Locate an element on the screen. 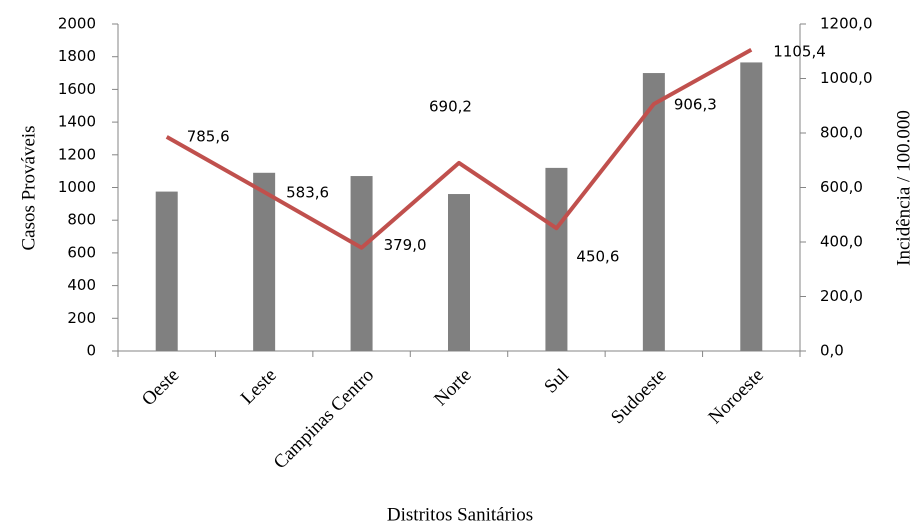  x-tick-label: Leste is located at coordinates (259, 387).